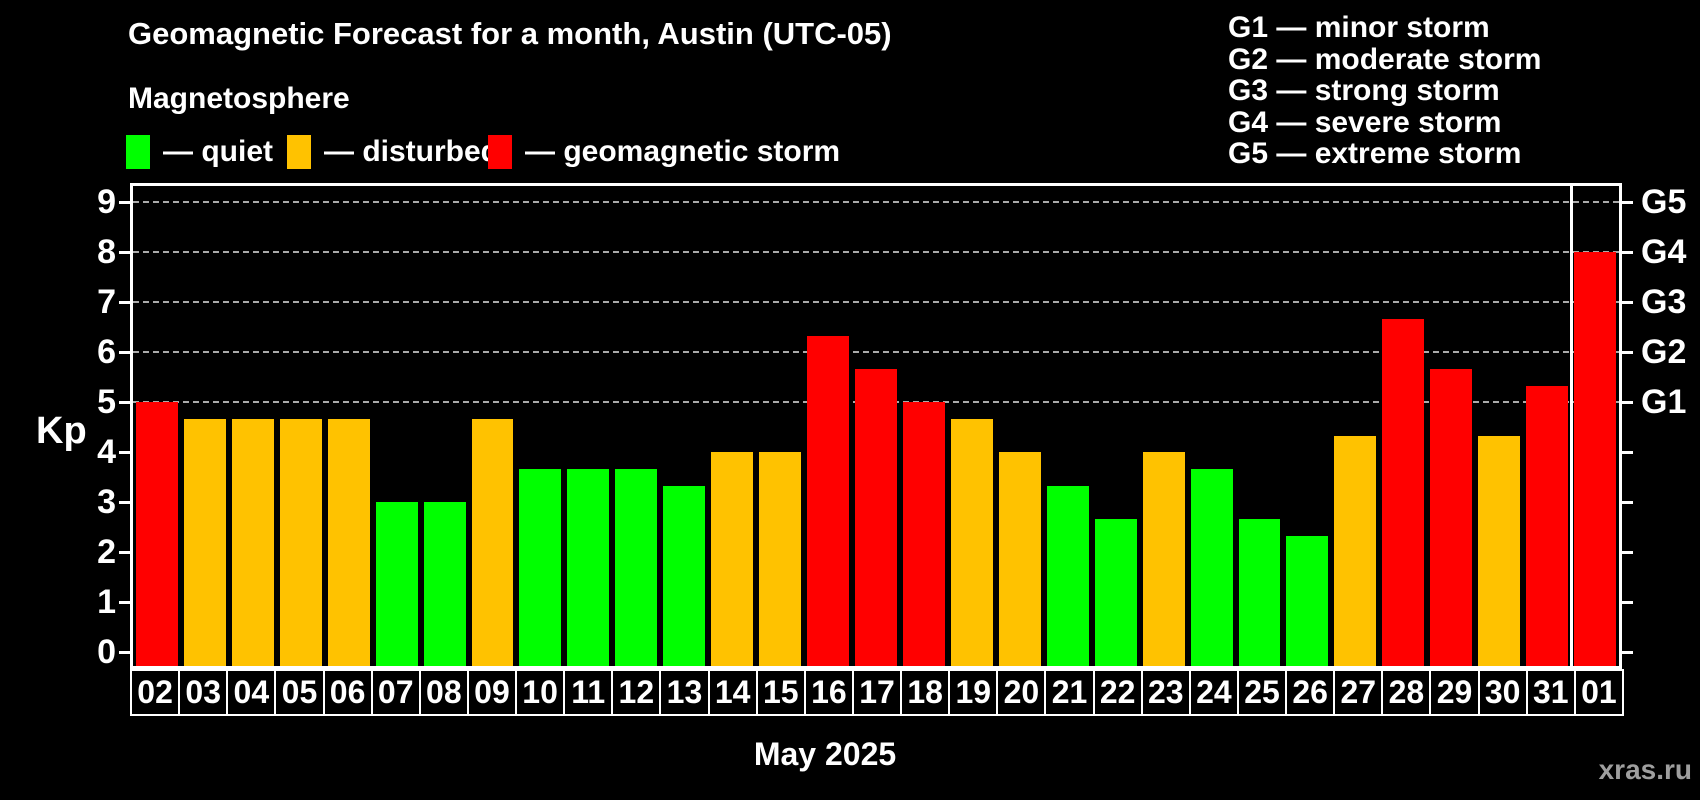 The width and height of the screenshot is (1700, 800). I want to click on day-label-06: 06, so click(347, 692).